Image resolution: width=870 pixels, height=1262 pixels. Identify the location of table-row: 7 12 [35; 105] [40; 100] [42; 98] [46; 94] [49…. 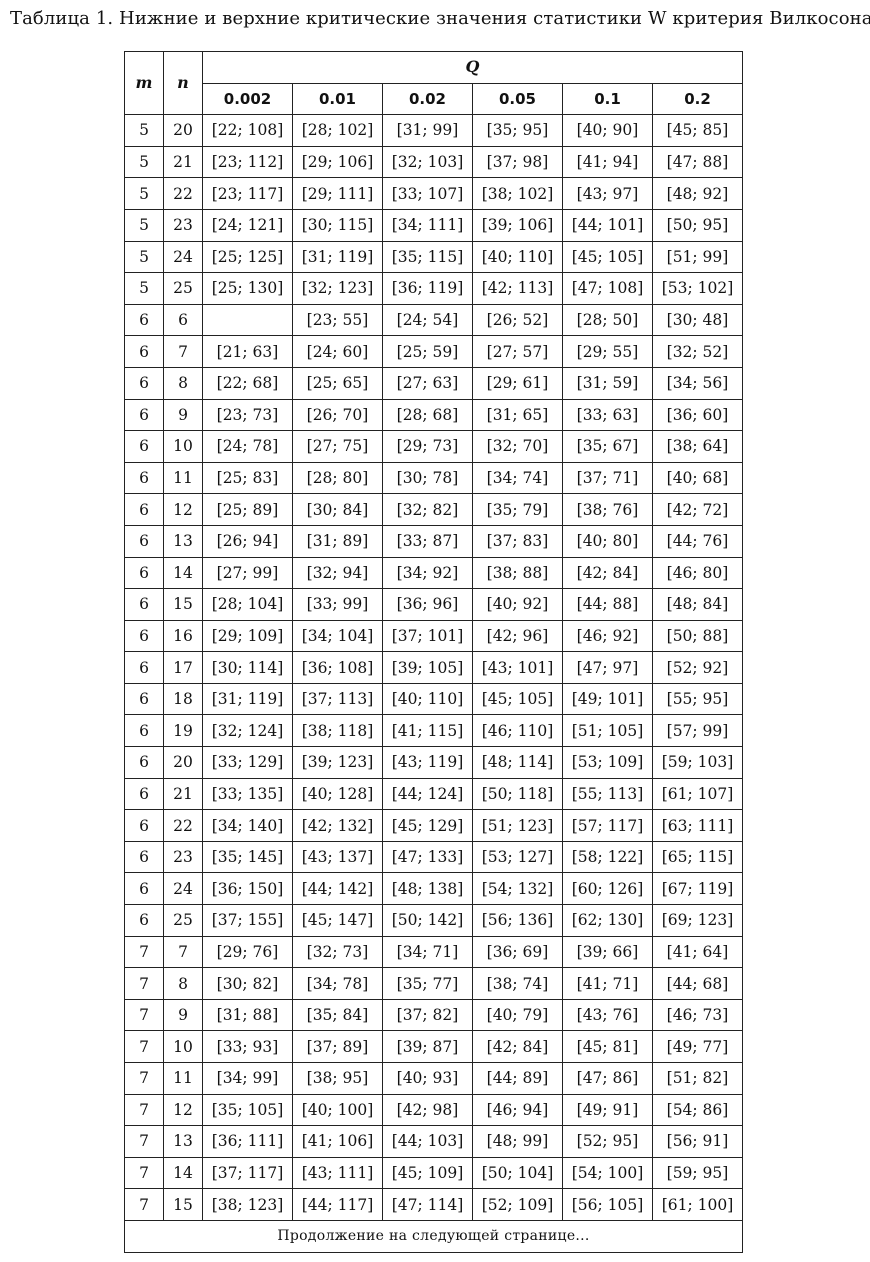
(433, 1110).